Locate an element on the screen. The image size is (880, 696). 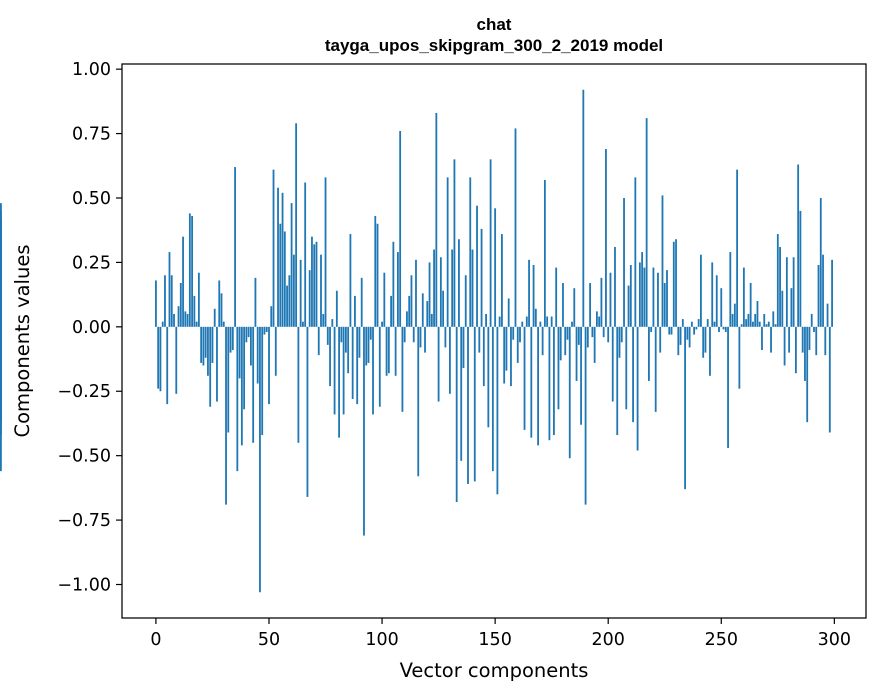
y-tick-label: 0.00 is located at coordinates (91, 328).